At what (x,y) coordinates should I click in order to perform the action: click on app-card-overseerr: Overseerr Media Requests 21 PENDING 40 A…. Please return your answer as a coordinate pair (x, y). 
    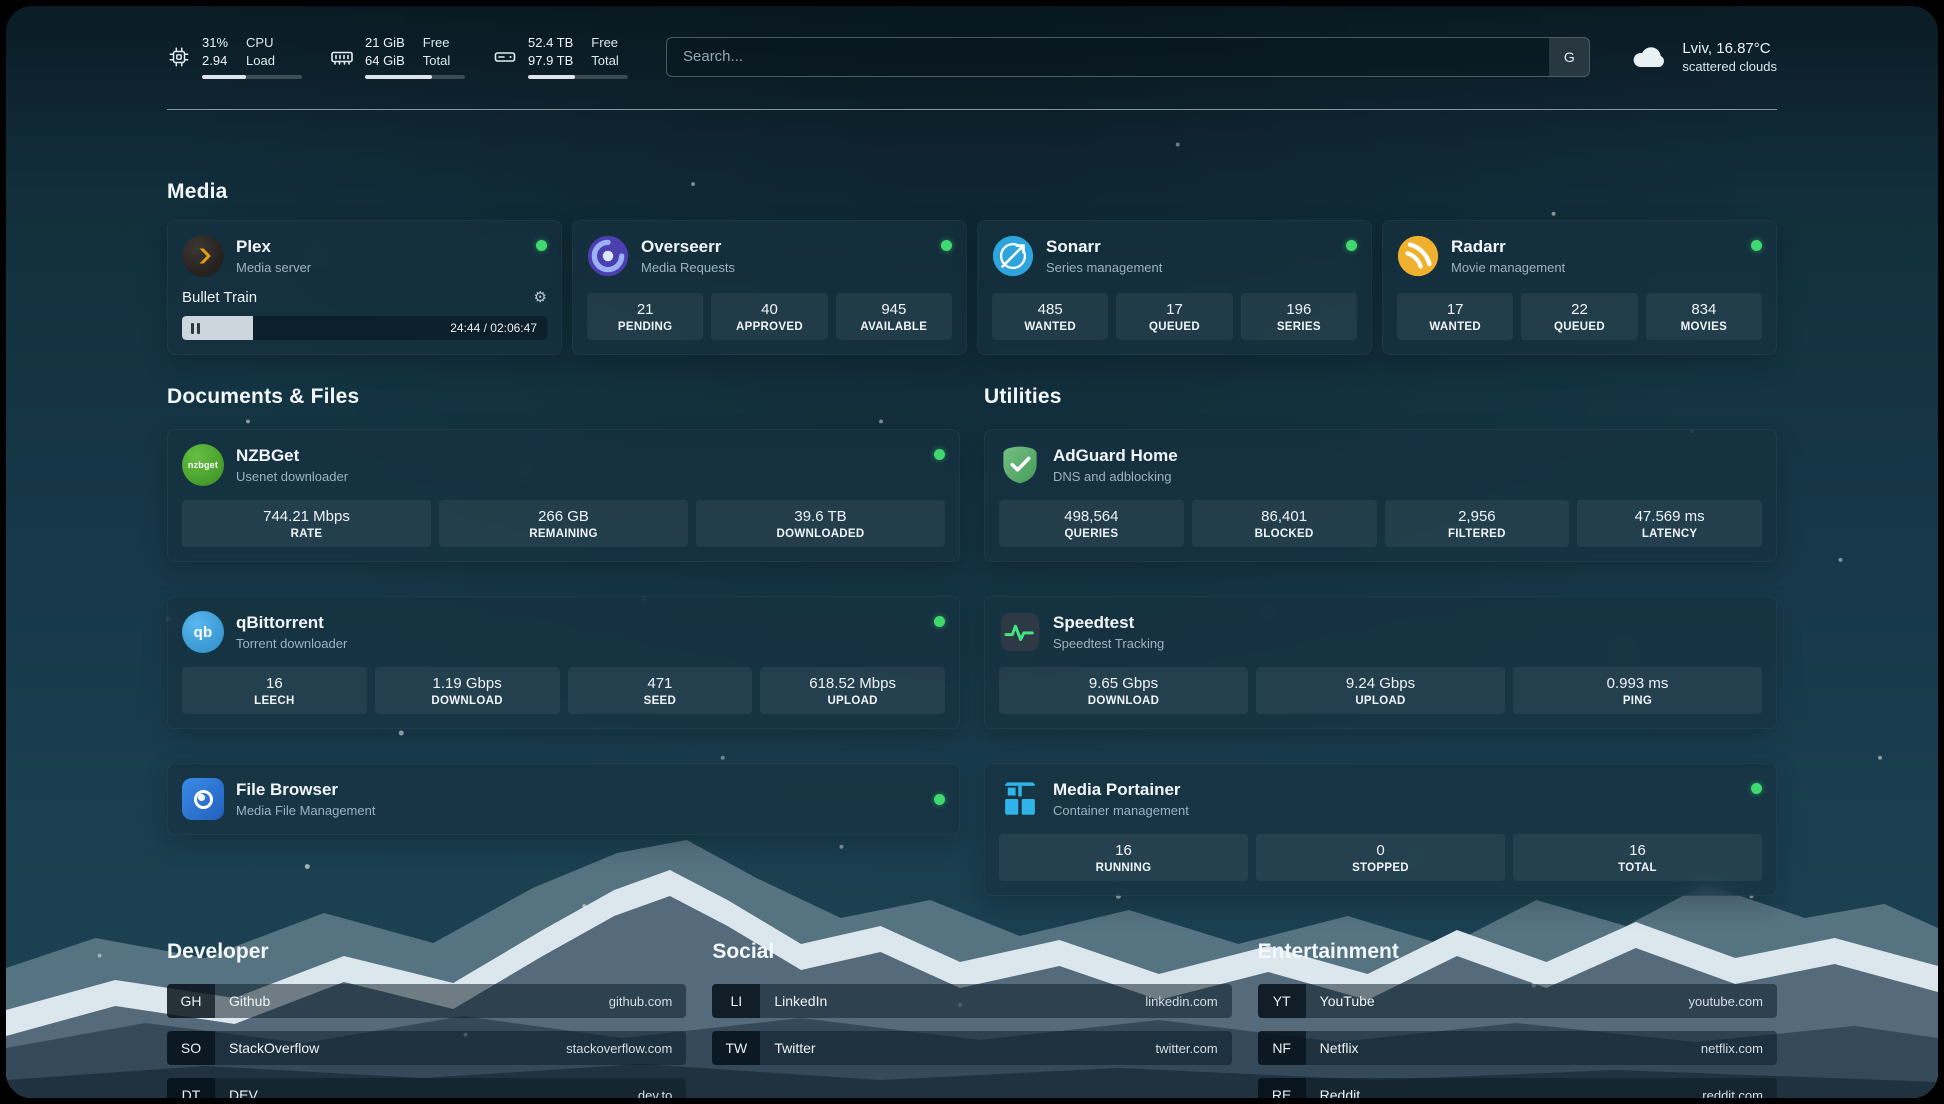
    Looking at the image, I should click on (769, 288).